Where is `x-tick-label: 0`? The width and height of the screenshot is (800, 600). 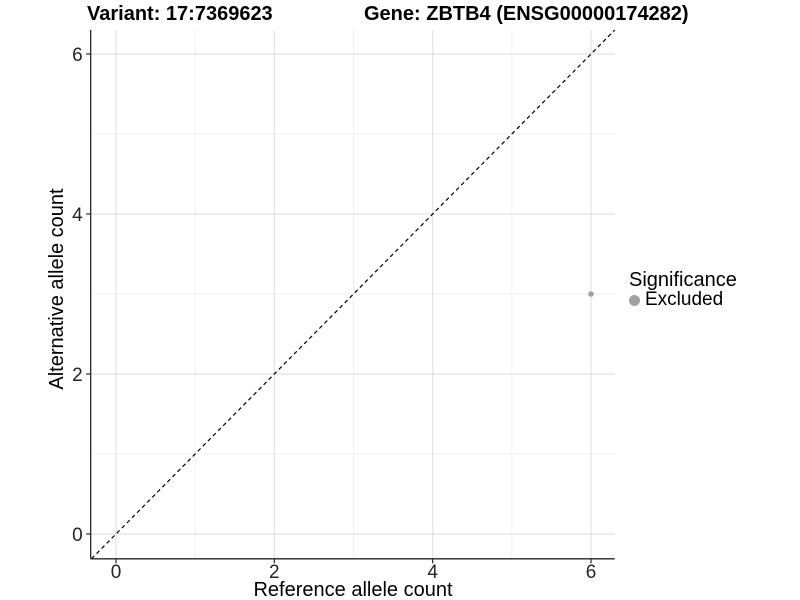
x-tick-label: 0 is located at coordinates (116, 572).